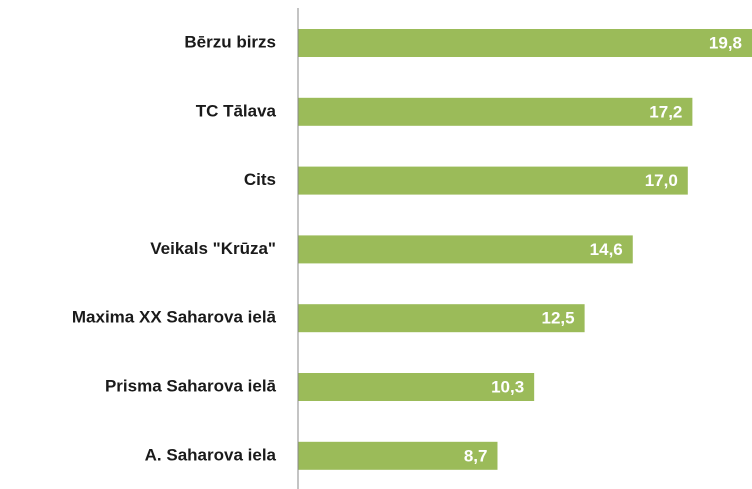 The width and height of the screenshot is (752, 489). I want to click on category-label: A. Saharova iela, so click(211, 454).